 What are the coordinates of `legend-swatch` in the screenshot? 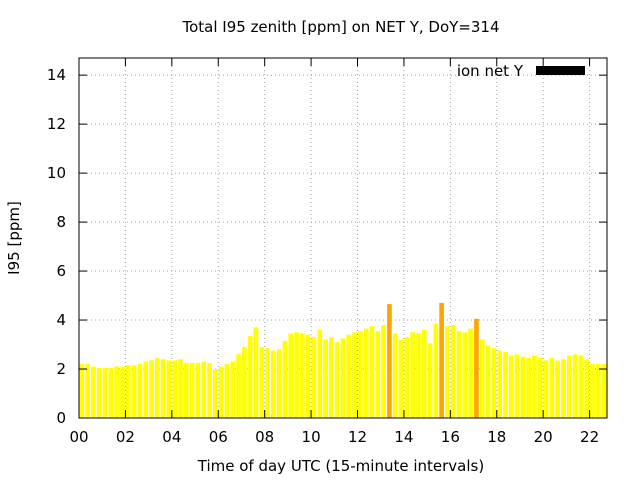 It's located at (560, 70).